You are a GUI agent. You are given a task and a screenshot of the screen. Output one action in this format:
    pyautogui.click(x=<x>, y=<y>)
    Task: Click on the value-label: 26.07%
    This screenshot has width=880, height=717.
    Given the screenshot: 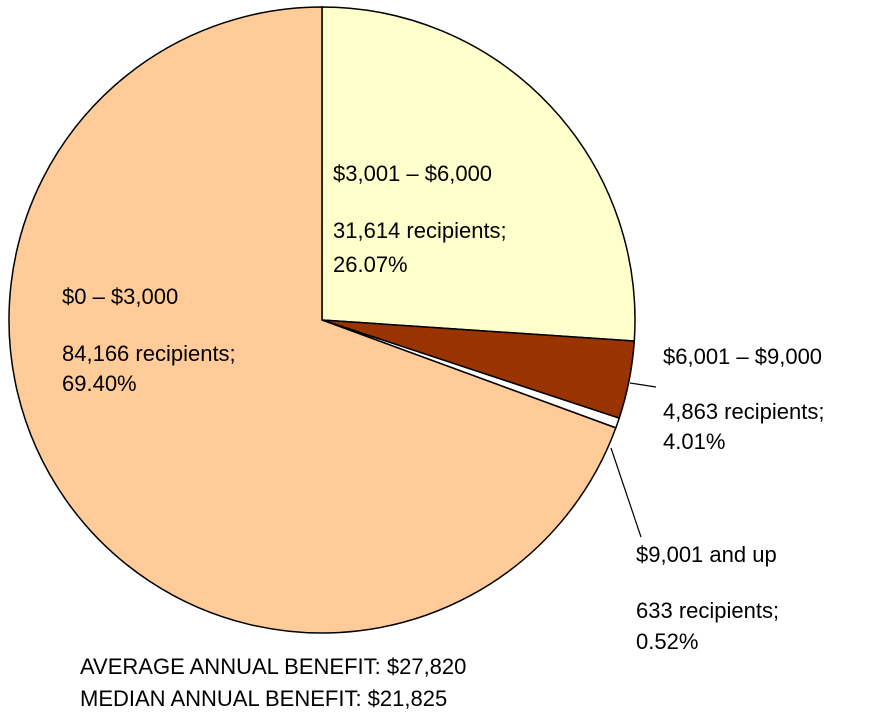 What is the action you would take?
    pyautogui.click(x=370, y=264)
    